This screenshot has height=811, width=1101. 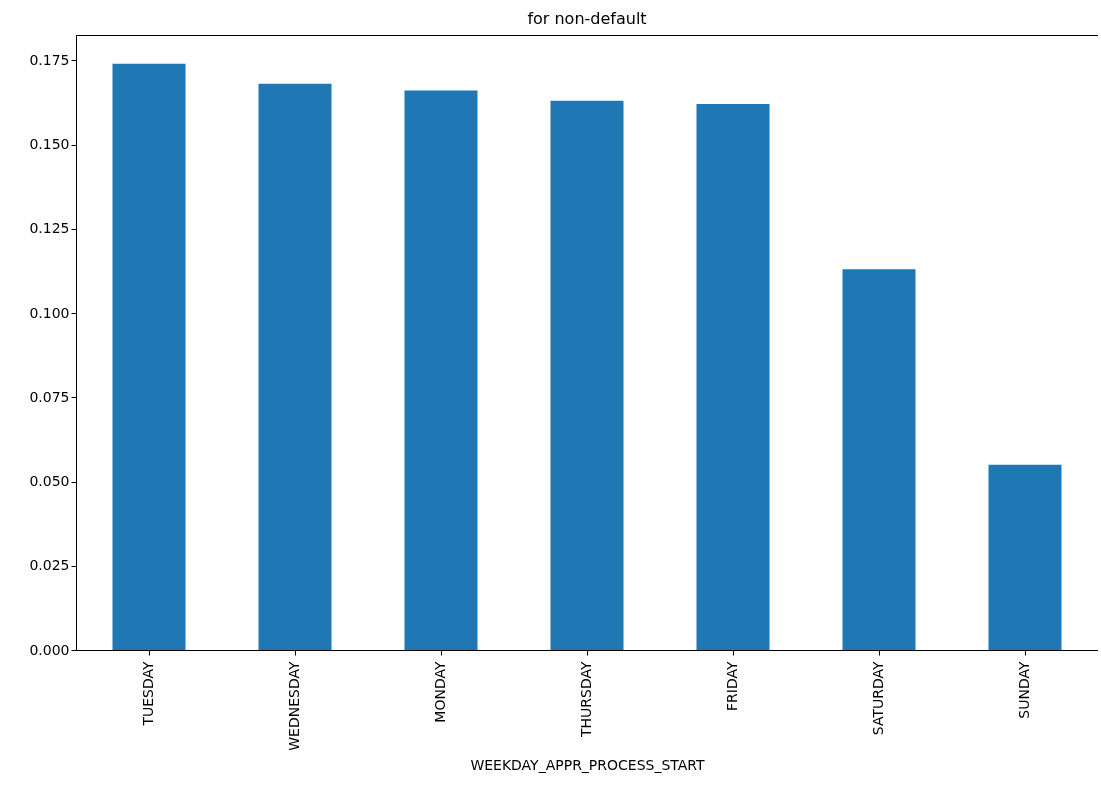 What do you see at coordinates (586, 700) in the screenshot?
I see `x-tick-label: THURSDAY` at bounding box center [586, 700].